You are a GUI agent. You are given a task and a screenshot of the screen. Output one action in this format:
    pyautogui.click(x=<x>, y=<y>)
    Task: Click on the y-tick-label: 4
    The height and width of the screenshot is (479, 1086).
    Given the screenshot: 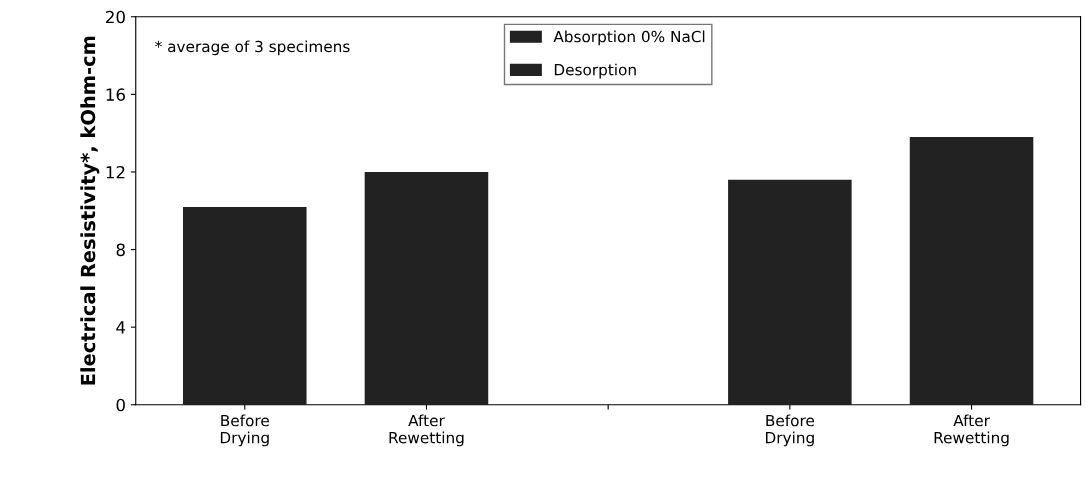 What is the action you would take?
    pyautogui.click(x=121, y=327)
    